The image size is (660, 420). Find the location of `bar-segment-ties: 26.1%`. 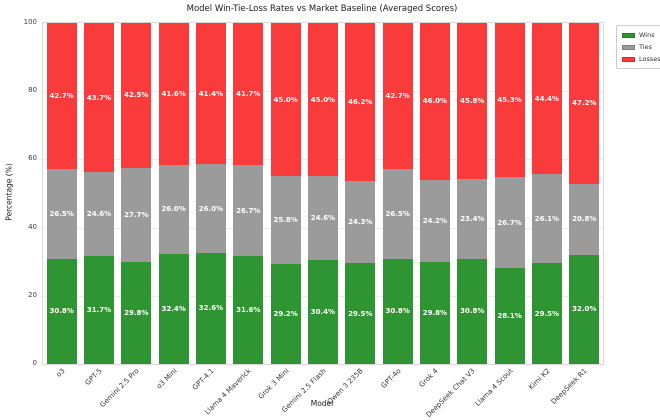

bar-segment-ties: 26.1% is located at coordinates (546, 219).